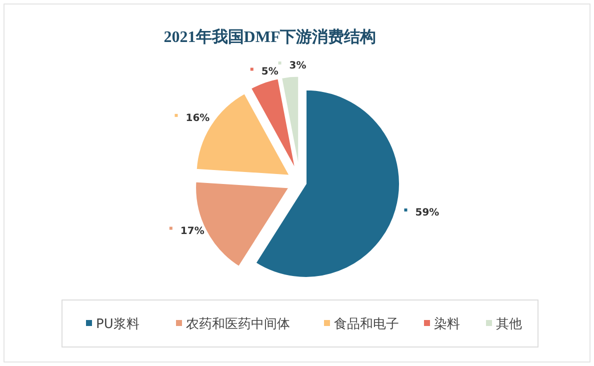 The height and width of the screenshot is (366, 594). I want to click on legend-label: 食品和电子, so click(366, 324).